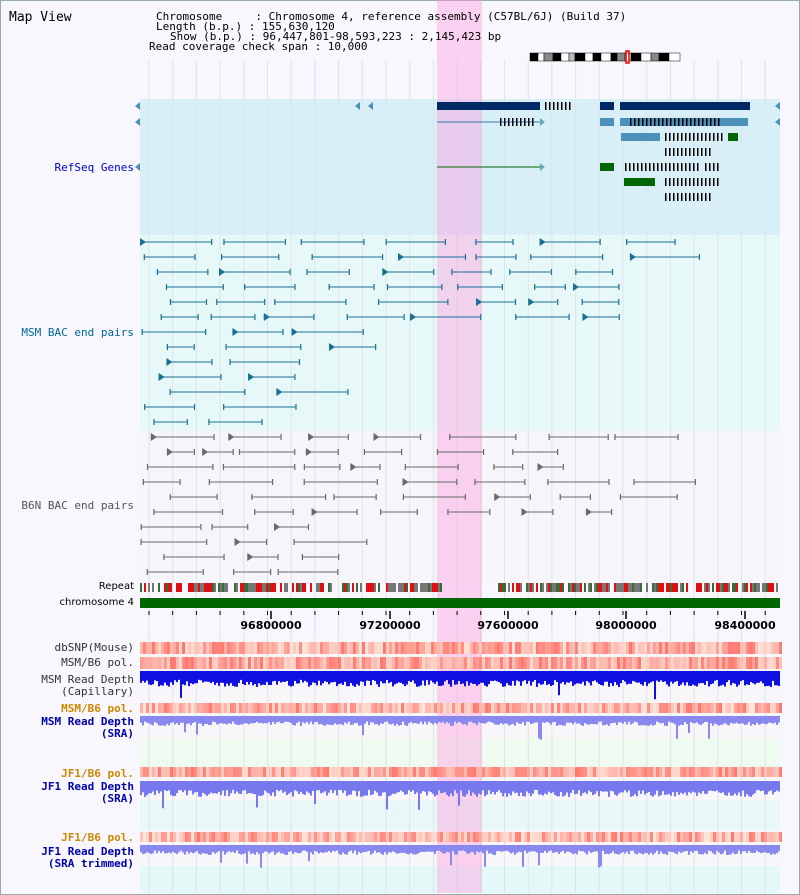  Describe the element at coordinates (67, 686) in the screenshot. I see `track-label-msm-depth-cap: MSM Read Depth (Capillary)` at that location.